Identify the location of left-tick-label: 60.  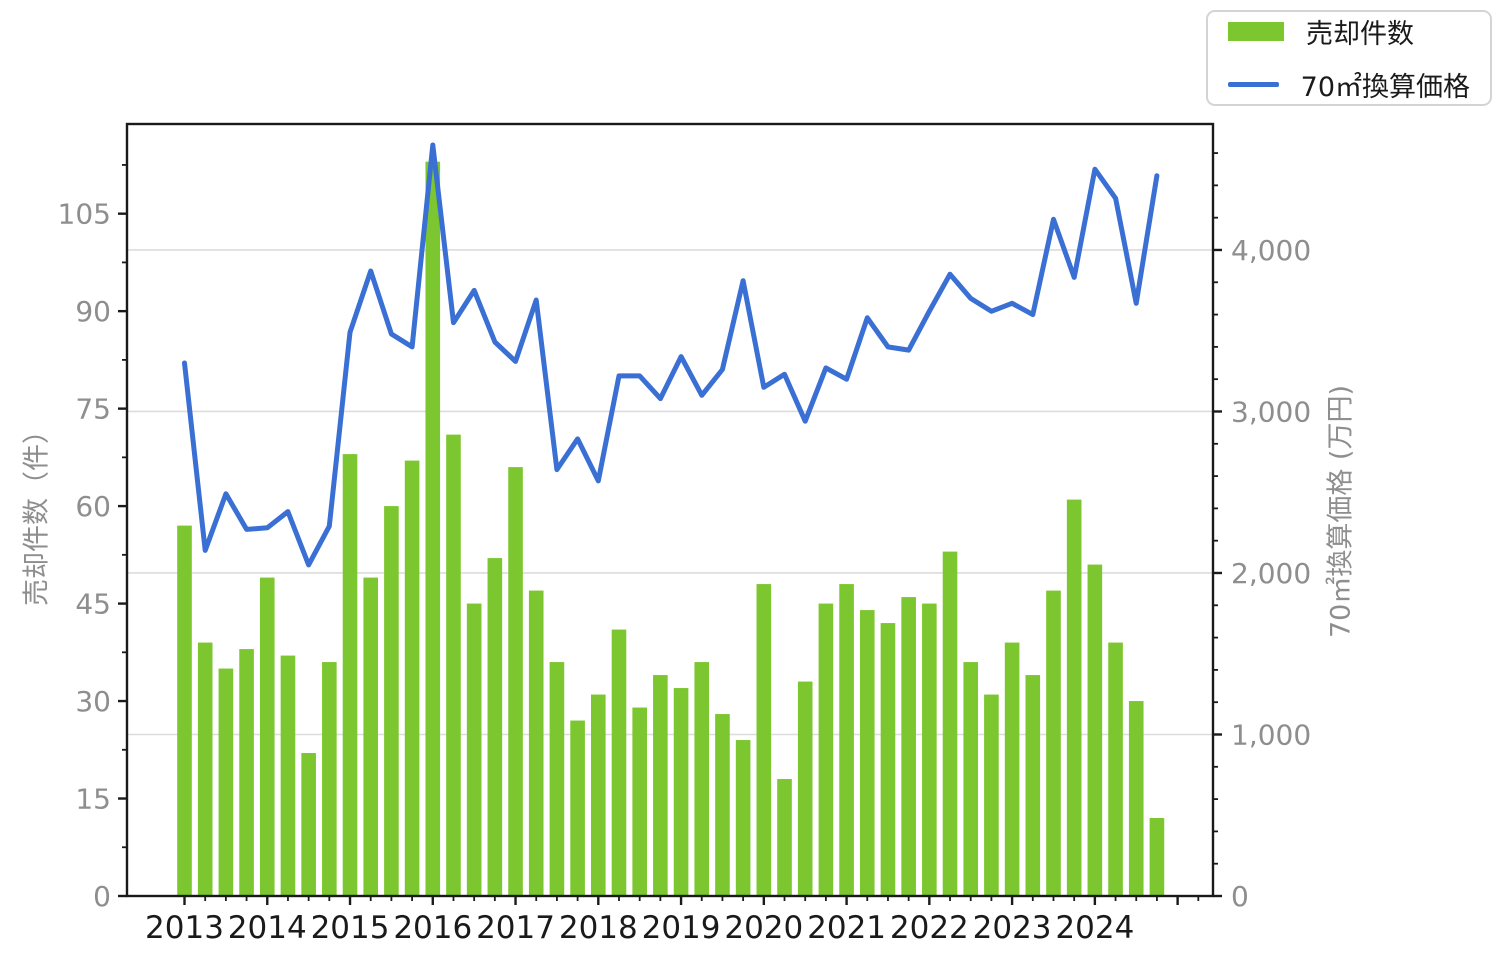
(93, 506).